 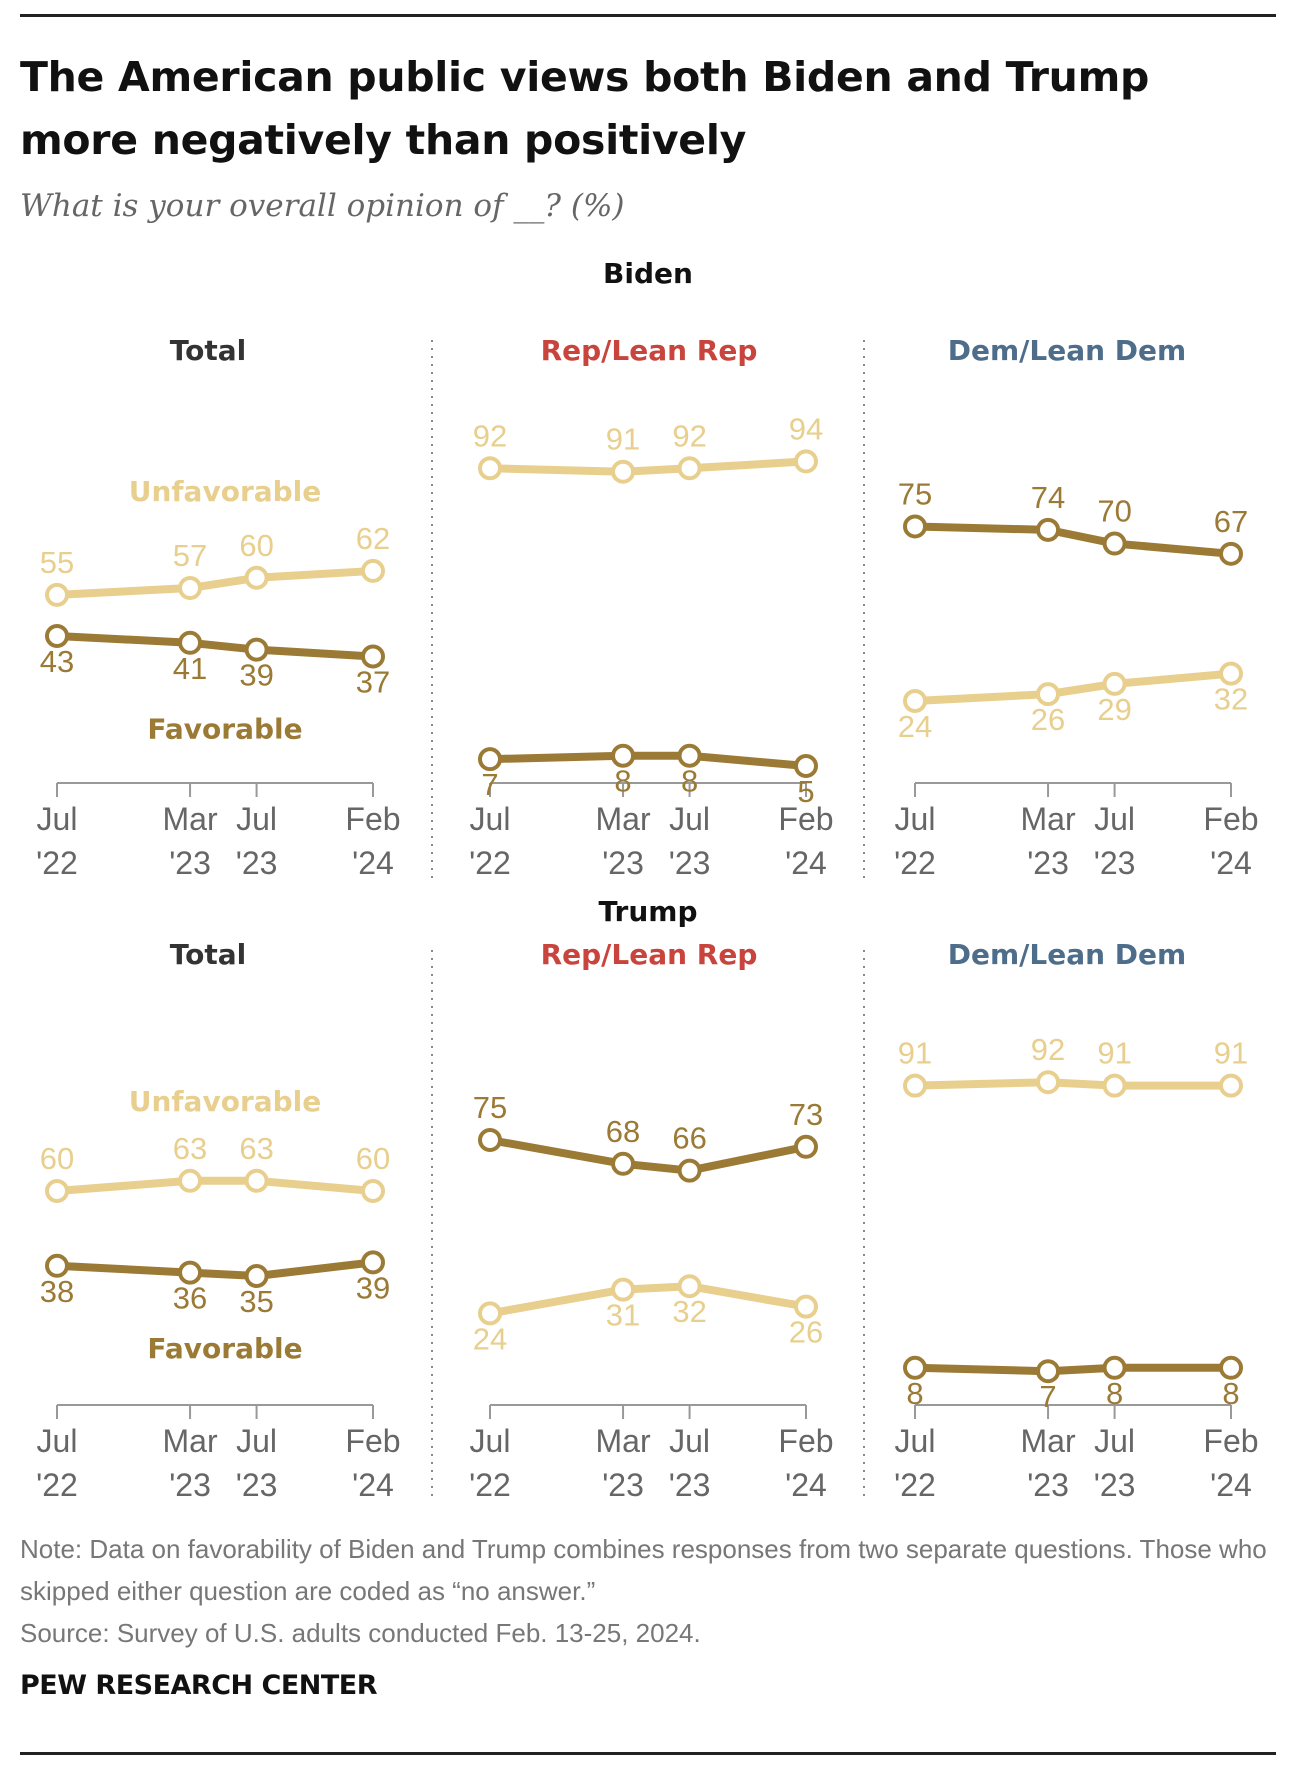 What do you see at coordinates (490, 1338) in the screenshot?
I see `trump-rep-lean-rep-unfavorable-value-label: 24` at bounding box center [490, 1338].